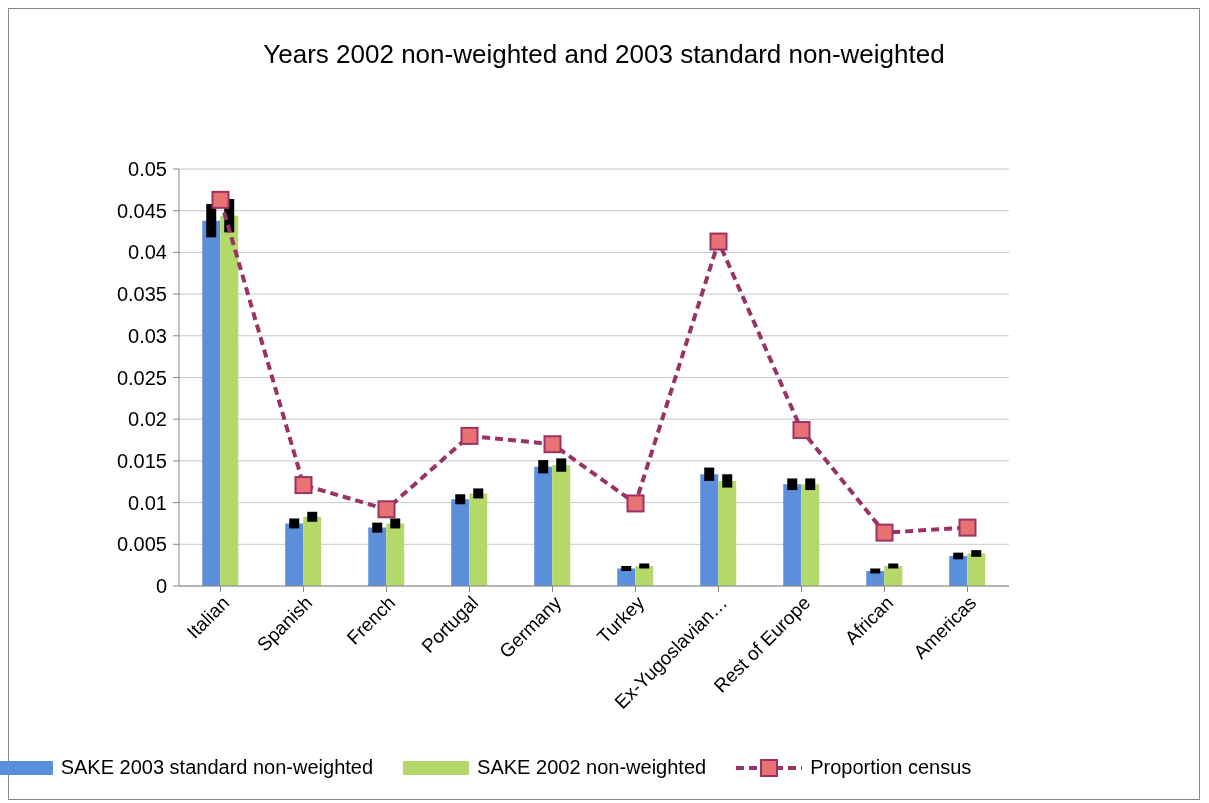 Image resolution: width=1209 pixels, height=803 pixels. I want to click on y-tick-label: 0.02, so click(147, 419).